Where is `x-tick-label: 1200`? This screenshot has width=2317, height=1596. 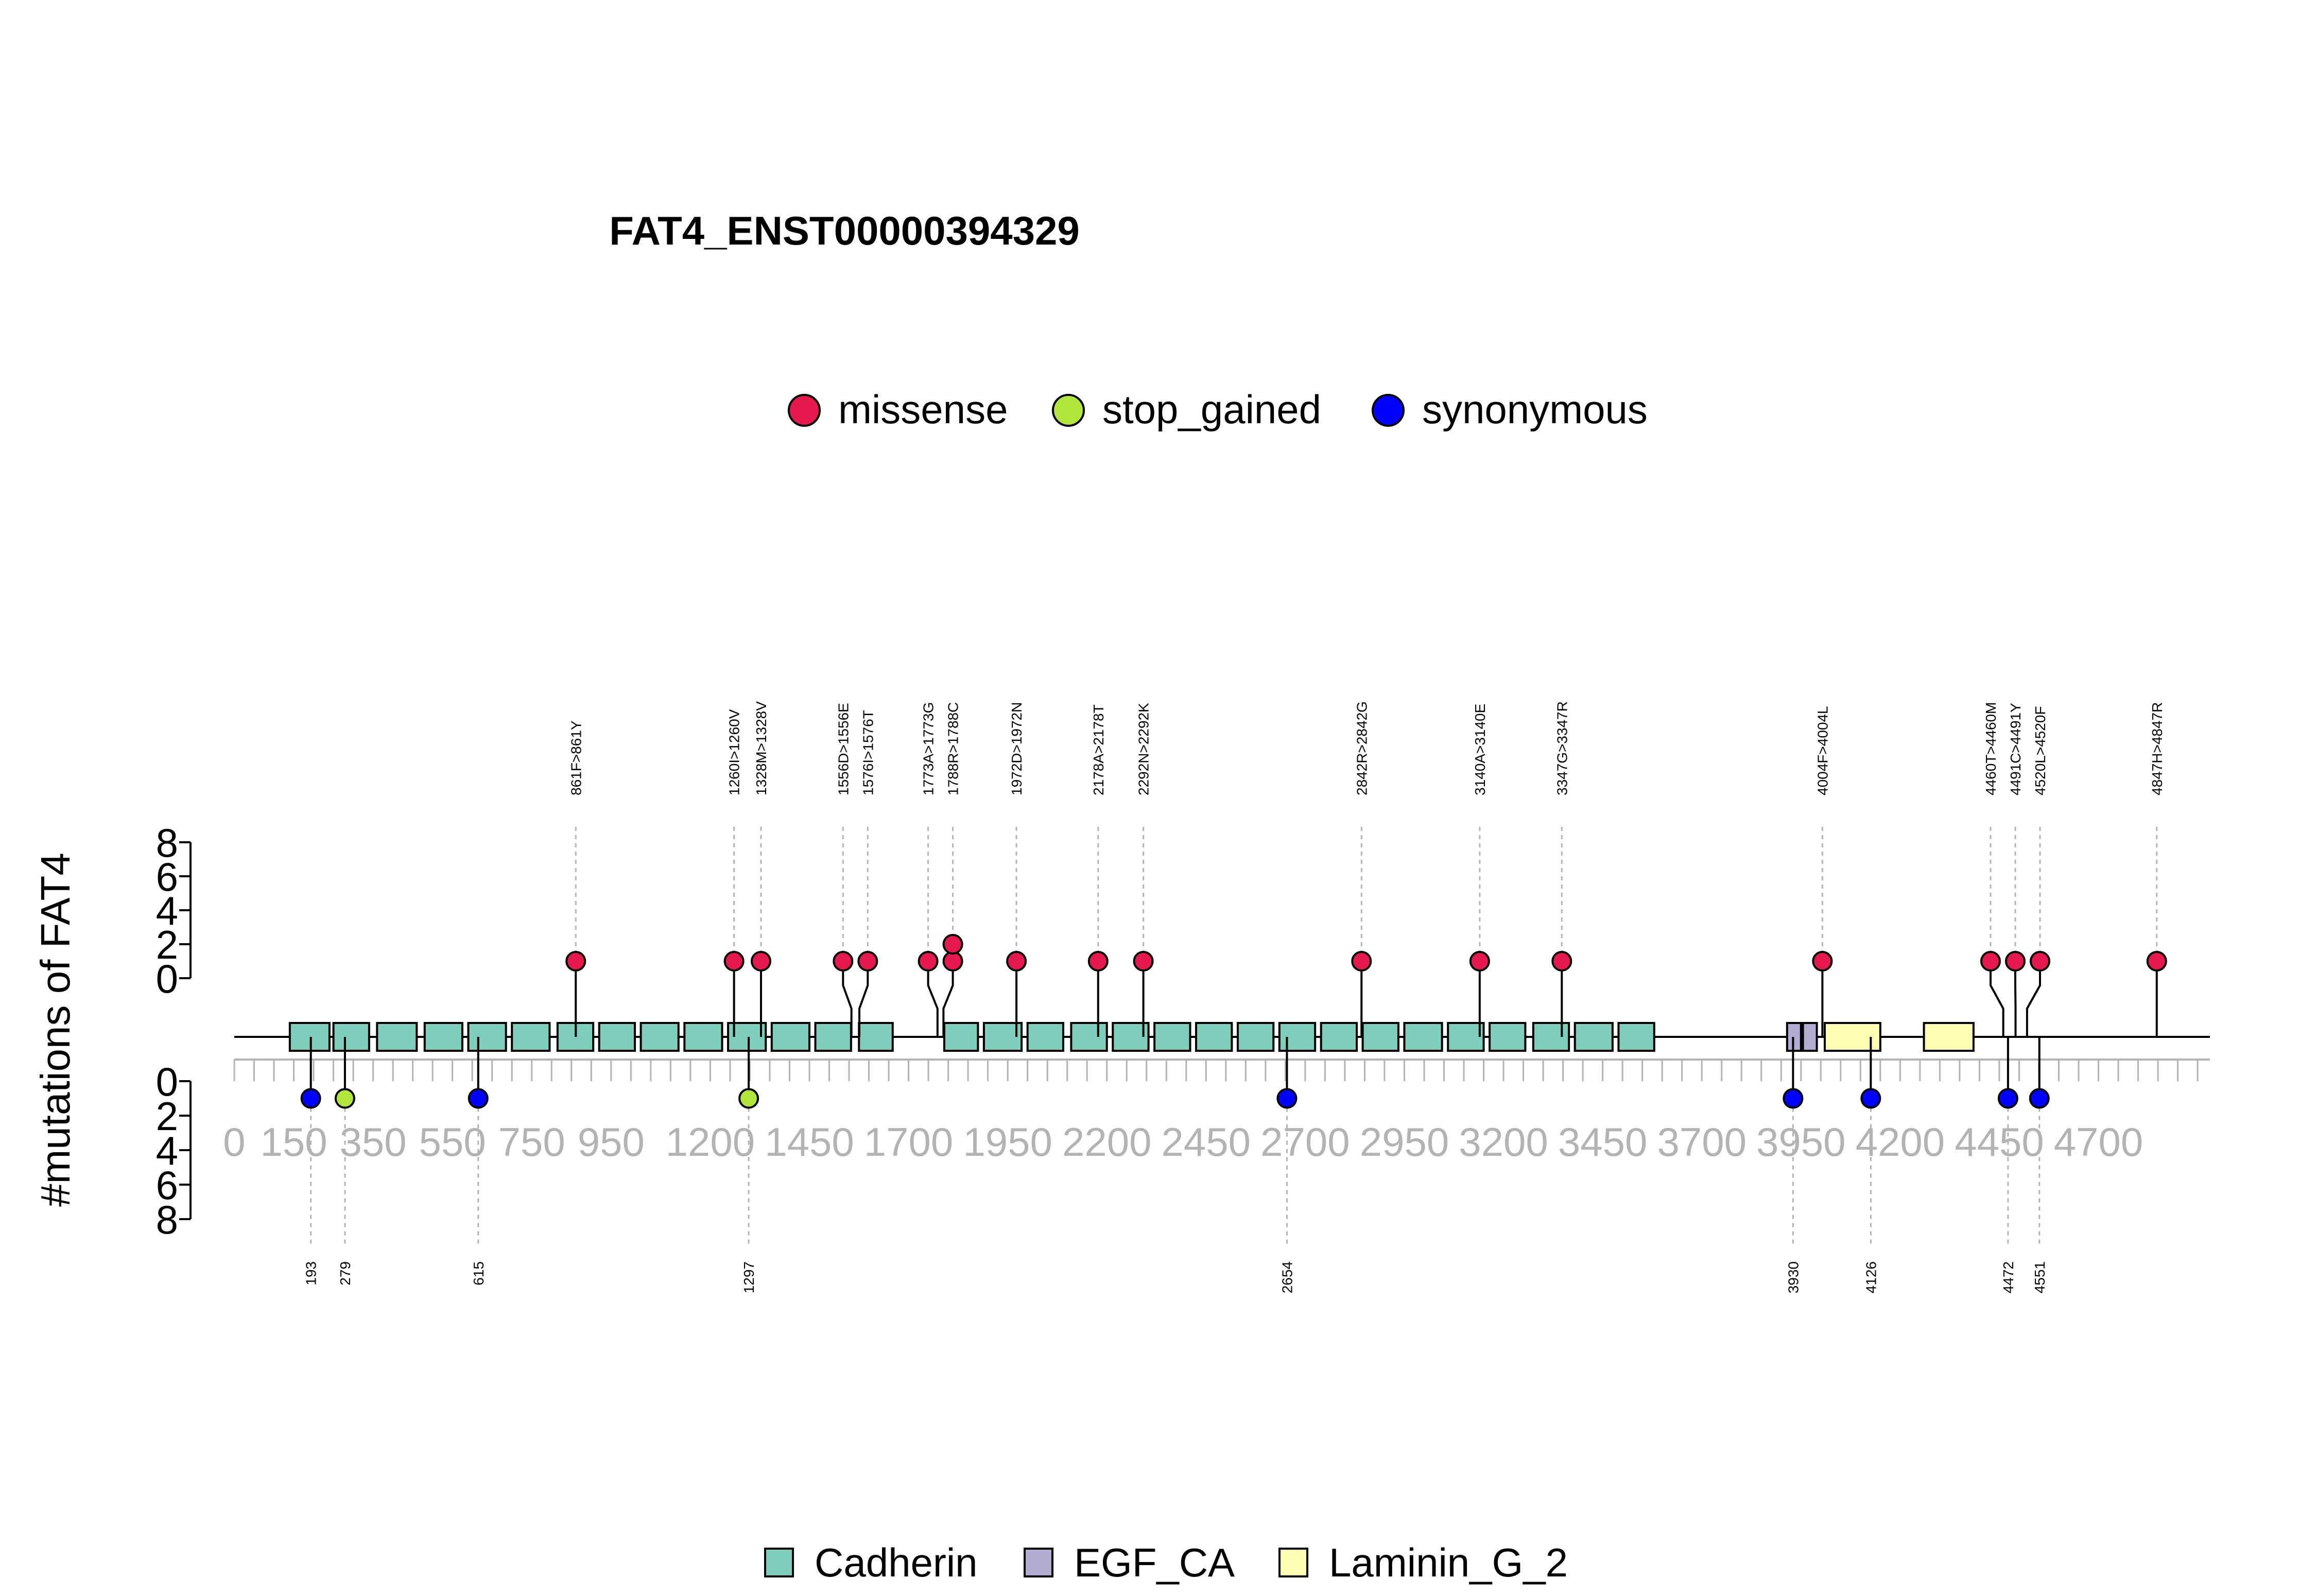 x-tick-label: 1200 is located at coordinates (710, 1142).